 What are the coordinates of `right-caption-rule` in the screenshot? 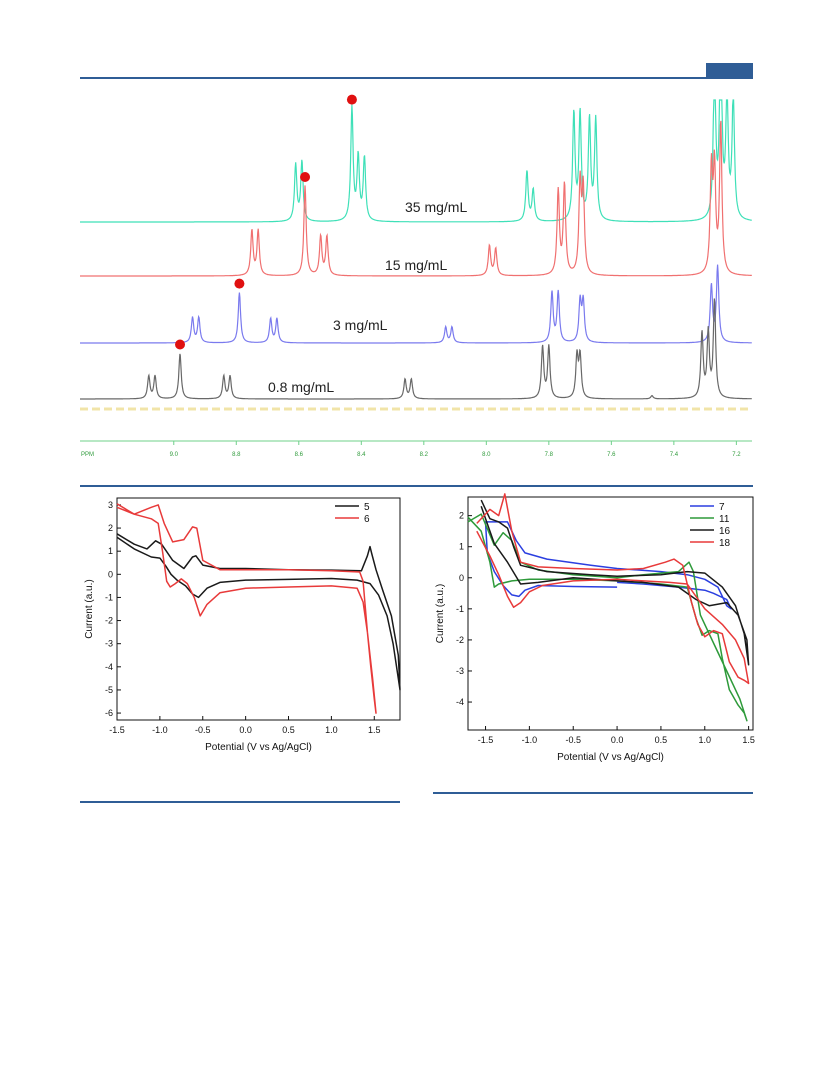 It's located at (593, 793).